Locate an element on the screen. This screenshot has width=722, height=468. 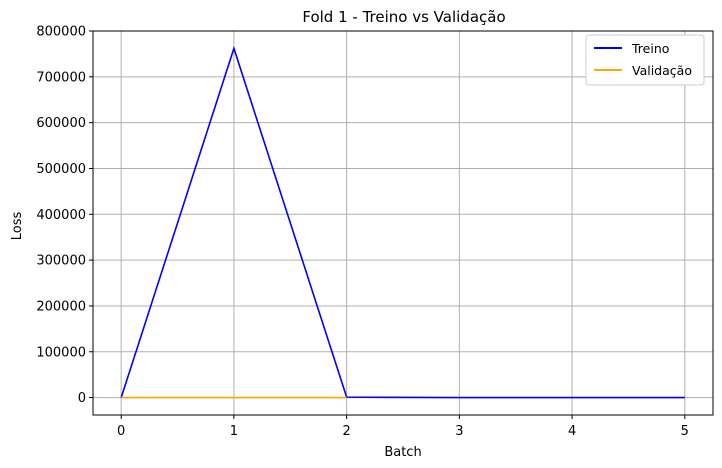
y-tick-label: 100000 is located at coordinates (61, 352).